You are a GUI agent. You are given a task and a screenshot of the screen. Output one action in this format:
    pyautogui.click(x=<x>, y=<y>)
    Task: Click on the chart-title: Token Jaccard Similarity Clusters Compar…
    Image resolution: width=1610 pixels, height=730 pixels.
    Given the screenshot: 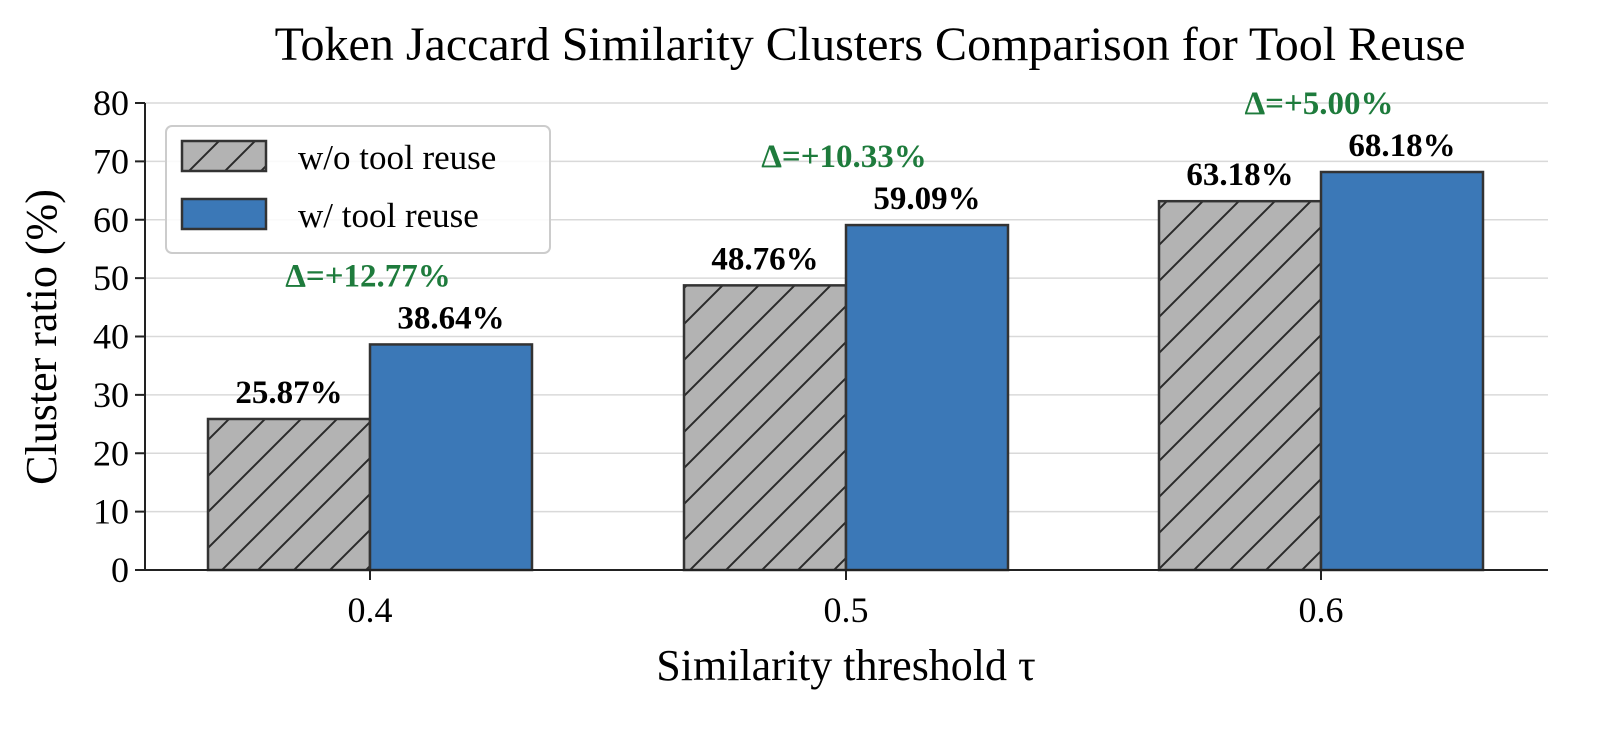 What is the action you would take?
    pyautogui.click(x=870, y=44)
    